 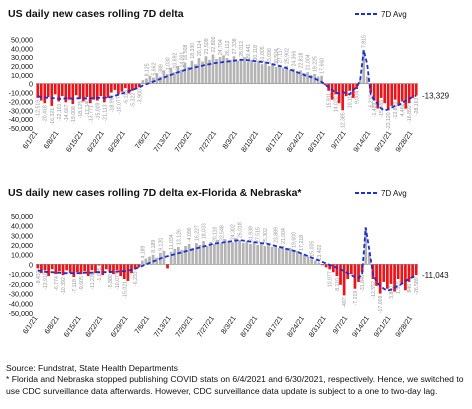 What do you see at coordinates (323, 66) in the screenshot?
I see `bar-value-label: 17,660` at bounding box center [323, 66].